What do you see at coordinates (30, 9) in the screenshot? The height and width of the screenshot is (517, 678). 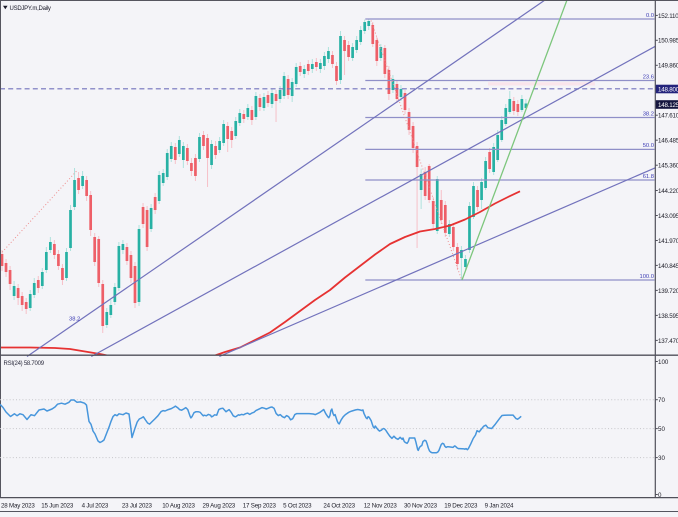 I see `svg-text: USDJPY.m,Daily` at bounding box center [30, 9].